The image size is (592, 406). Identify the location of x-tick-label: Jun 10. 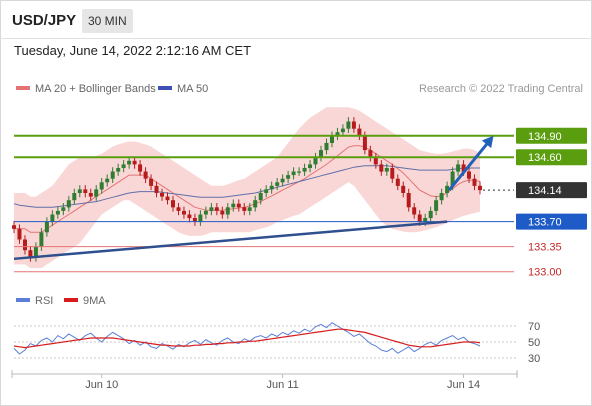
(101, 385).